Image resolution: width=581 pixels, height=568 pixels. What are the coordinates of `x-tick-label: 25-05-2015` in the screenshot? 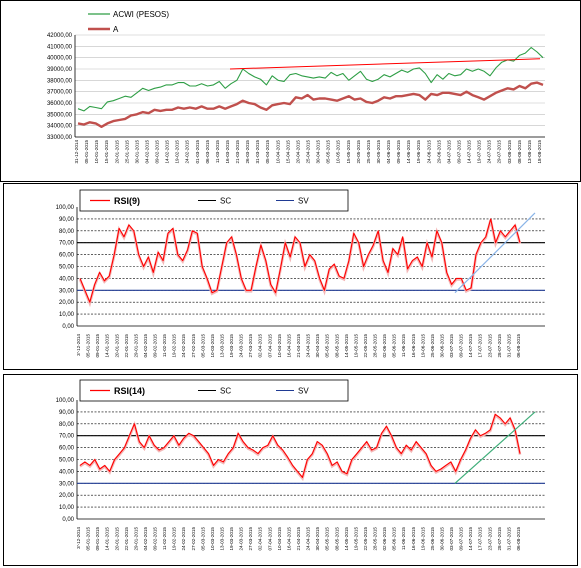 It's located at (368, 152).